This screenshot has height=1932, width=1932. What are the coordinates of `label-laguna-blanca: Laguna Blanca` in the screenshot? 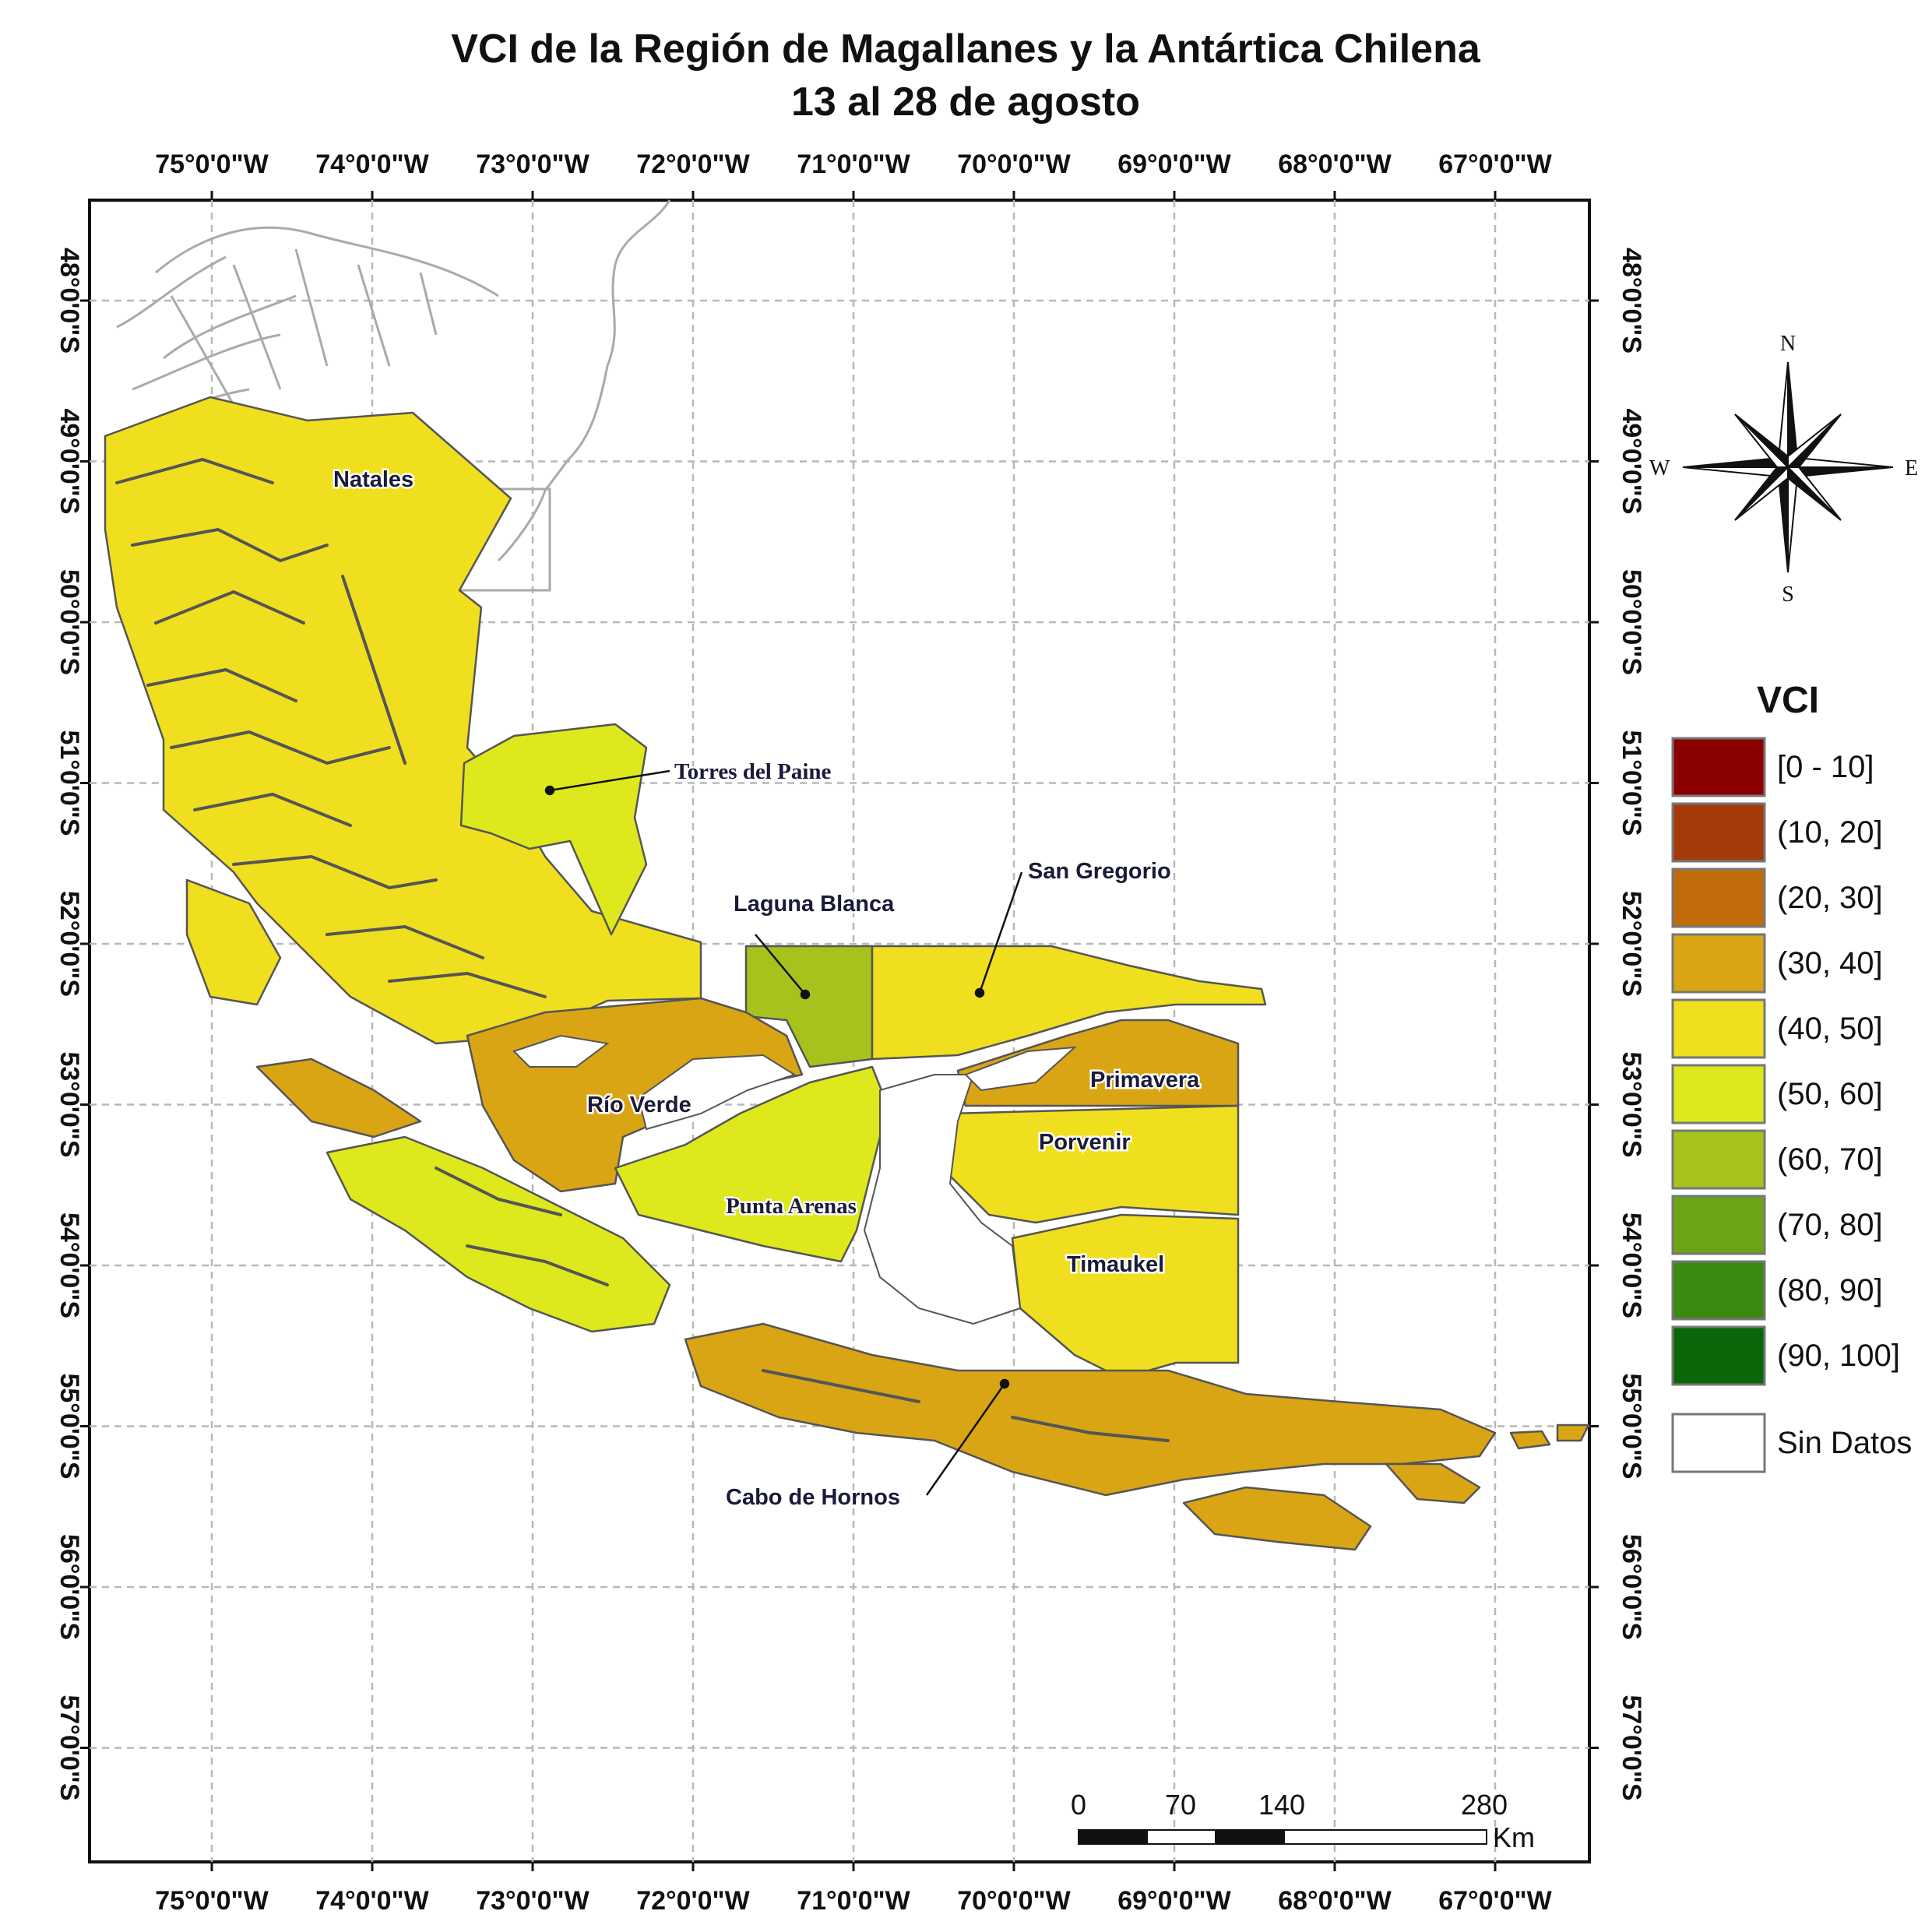 It's located at (814, 904).